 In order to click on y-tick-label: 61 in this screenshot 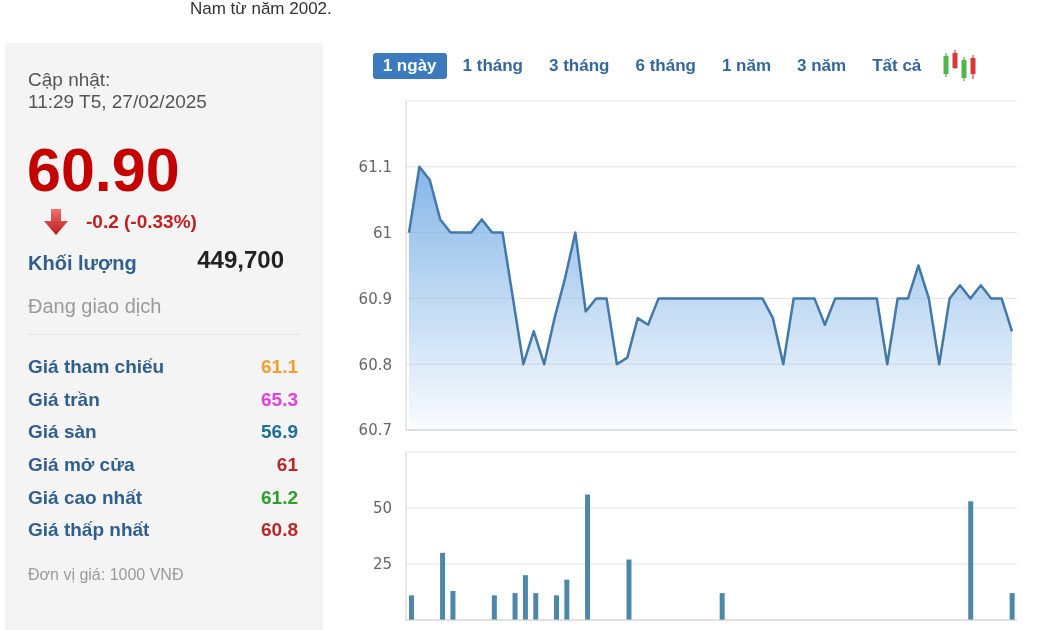, I will do `click(382, 232)`.